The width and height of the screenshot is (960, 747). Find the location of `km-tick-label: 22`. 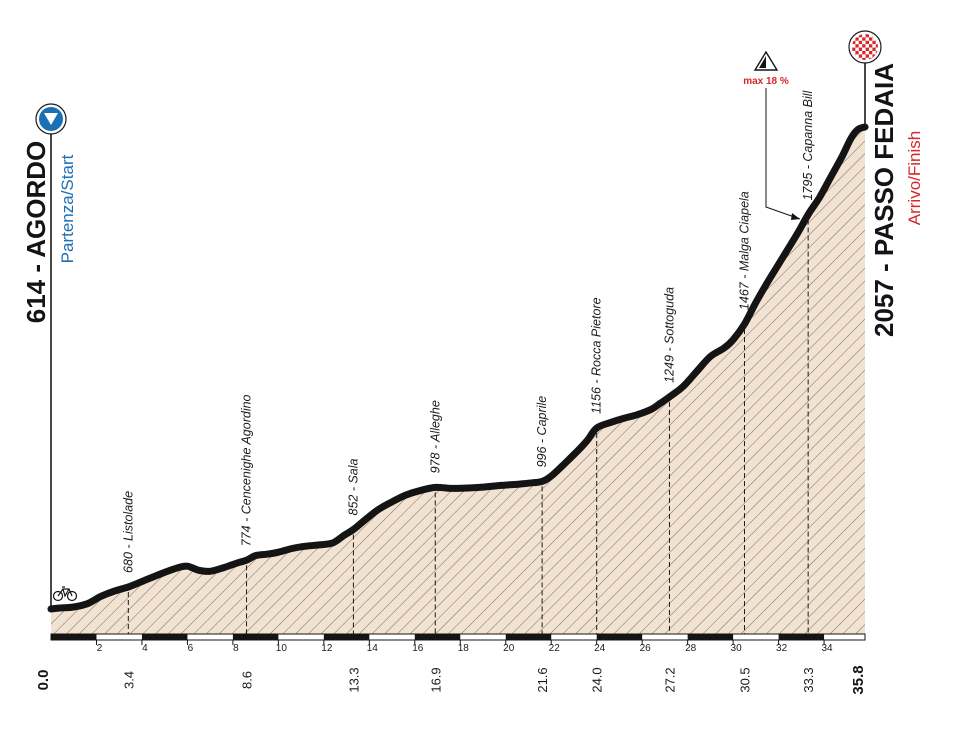

km-tick-label: 22 is located at coordinates (555, 648).